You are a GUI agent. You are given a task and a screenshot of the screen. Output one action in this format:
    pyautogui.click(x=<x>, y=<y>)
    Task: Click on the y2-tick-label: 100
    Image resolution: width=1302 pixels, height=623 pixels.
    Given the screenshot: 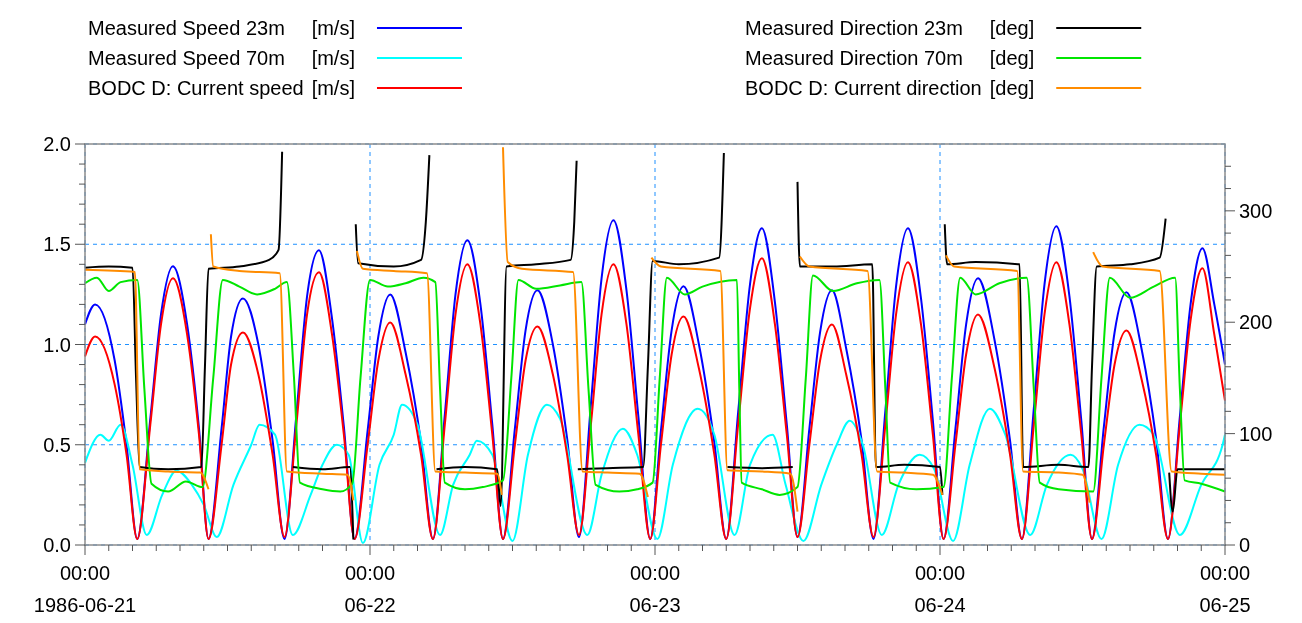 What is the action you would take?
    pyautogui.click(x=1256, y=433)
    